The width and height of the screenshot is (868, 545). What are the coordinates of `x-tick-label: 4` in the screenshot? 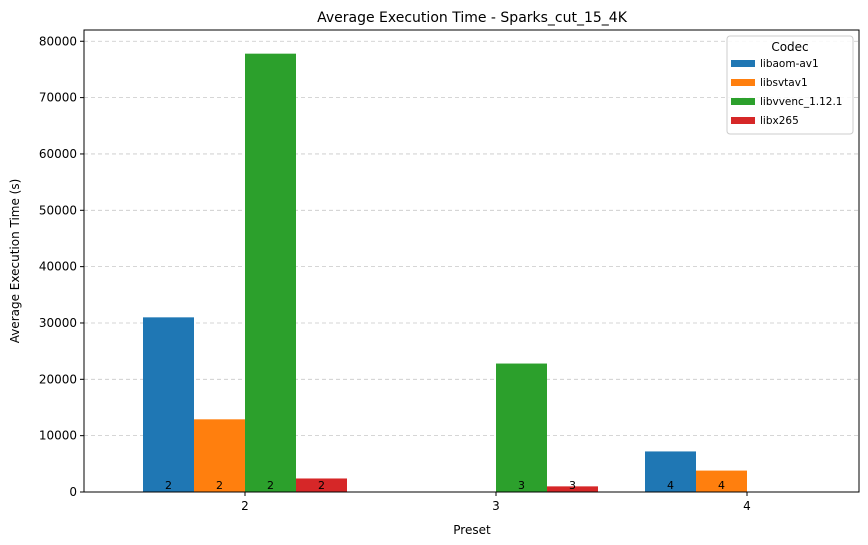 It's located at (747, 506).